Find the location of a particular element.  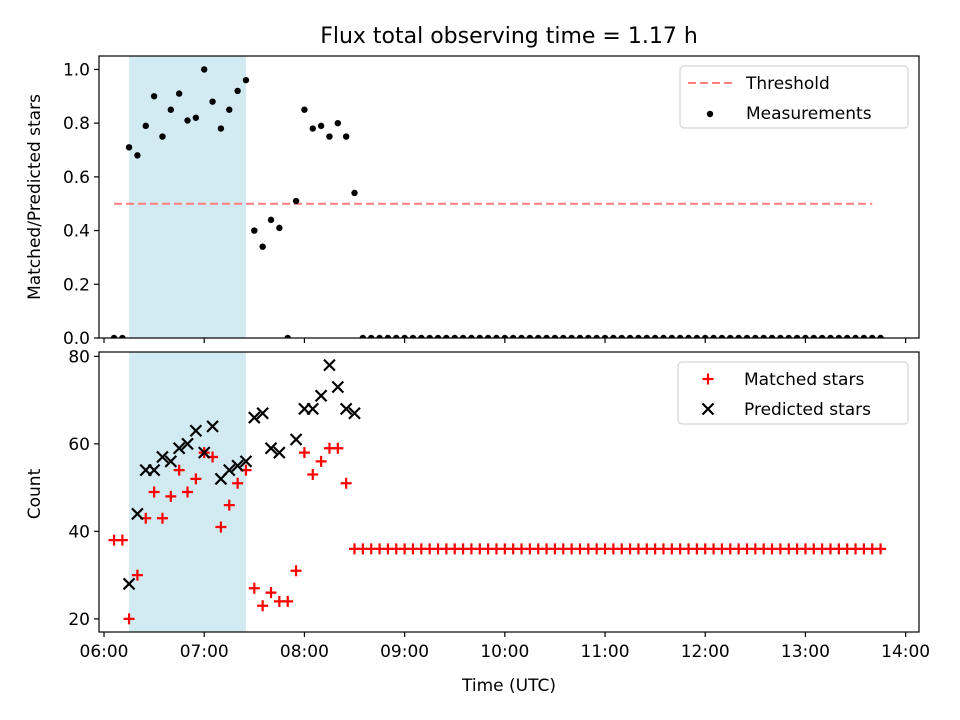

y-tick-label: 0.2 is located at coordinates (76, 285).